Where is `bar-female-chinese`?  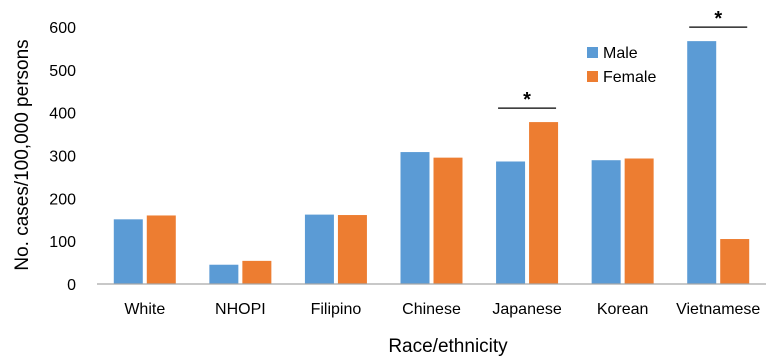 bar-female-chinese is located at coordinates (448, 220).